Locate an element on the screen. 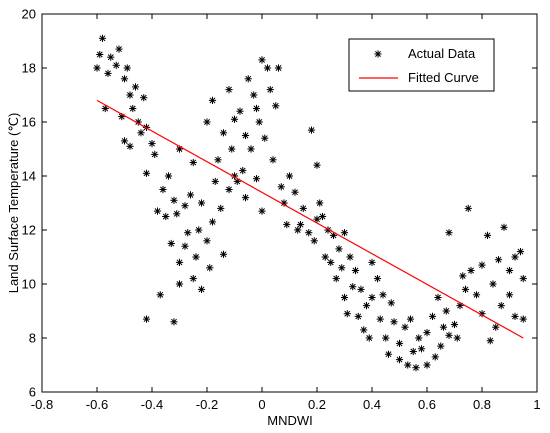 This screenshot has width=550, height=433. x-tick-label: 0.6 is located at coordinates (427, 404).